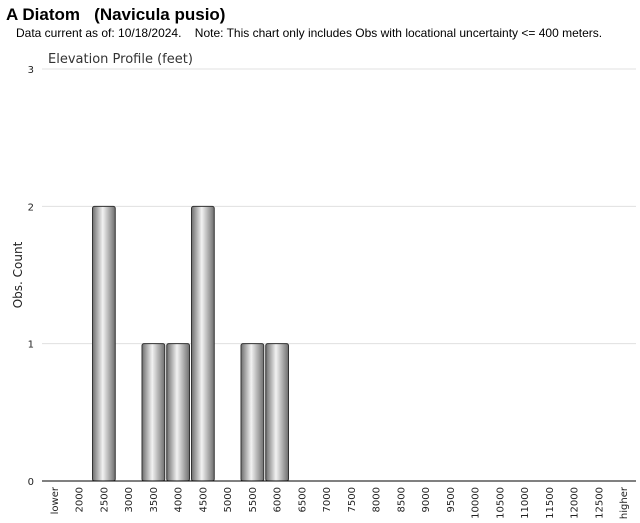  I want to click on y-axis-label: Obs. Count, so click(18, 274).